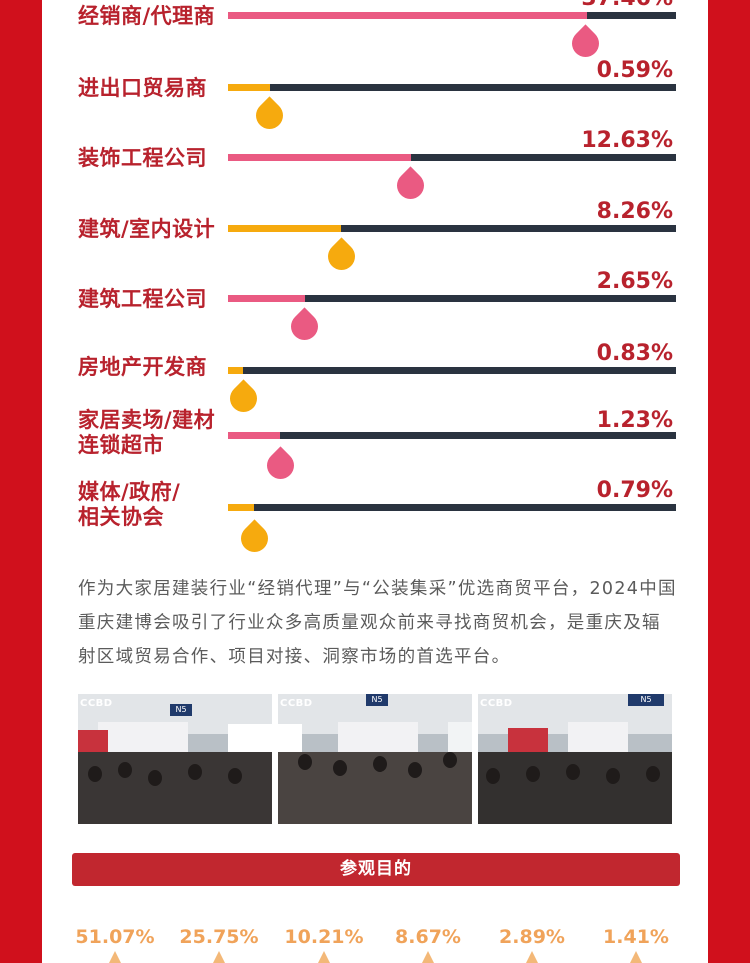  What do you see at coordinates (324, 937) in the screenshot?
I see `purpose-stat: 10.21%` at bounding box center [324, 937].